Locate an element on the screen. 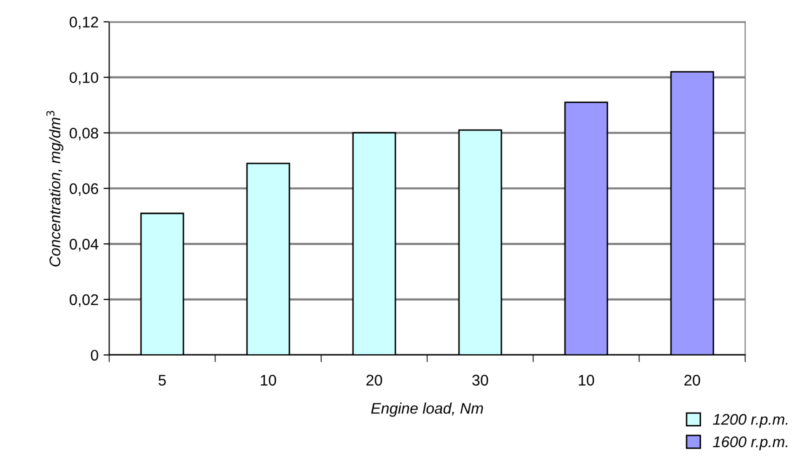  y-axis-title: Concentration, mg/dm$^{3}$ is located at coordinates (55, 188).